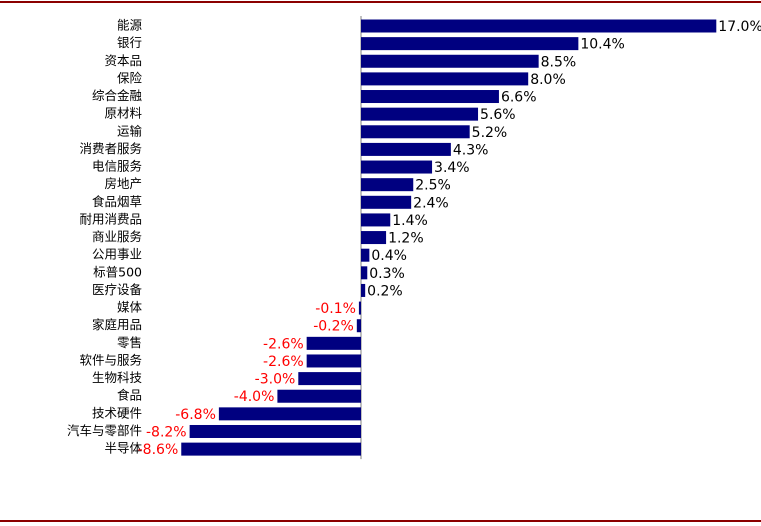 The image size is (761, 526). I want to click on category-label: 生物科技, so click(117, 377).